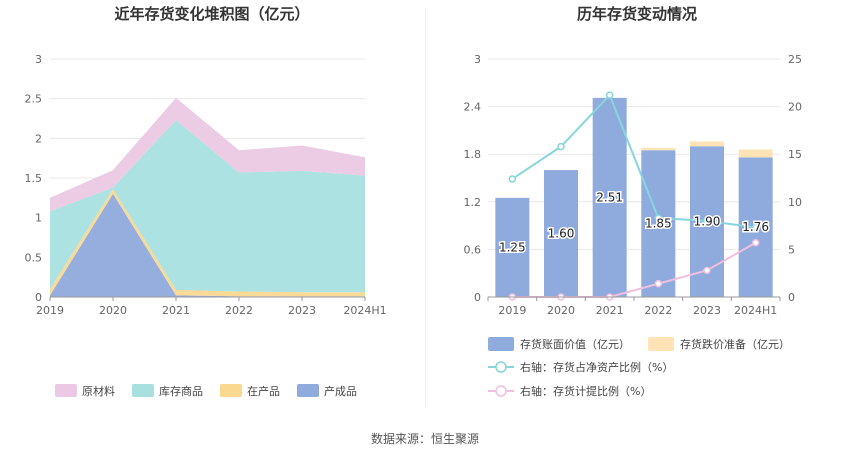  What do you see at coordinates (512, 310) in the screenshot?
I see `right-x-tick-label: 2019` at bounding box center [512, 310].